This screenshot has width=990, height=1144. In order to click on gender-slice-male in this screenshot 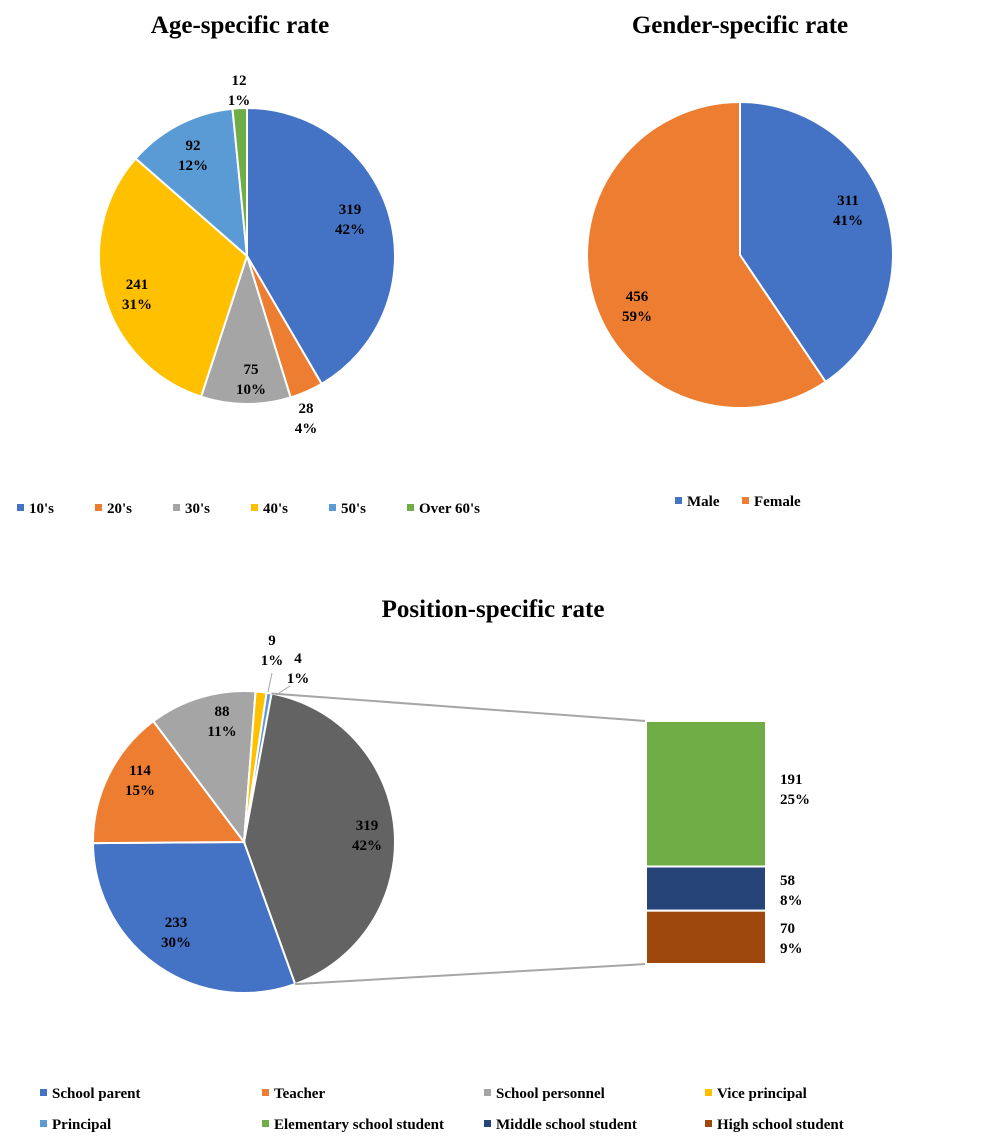, I will do `click(816, 242)`.